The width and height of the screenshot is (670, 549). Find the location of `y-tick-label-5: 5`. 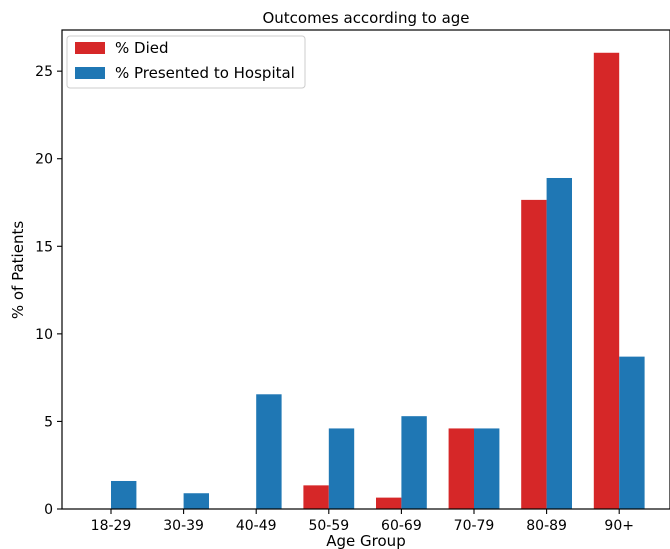

y-tick-label-5: 5 is located at coordinates (48, 422).